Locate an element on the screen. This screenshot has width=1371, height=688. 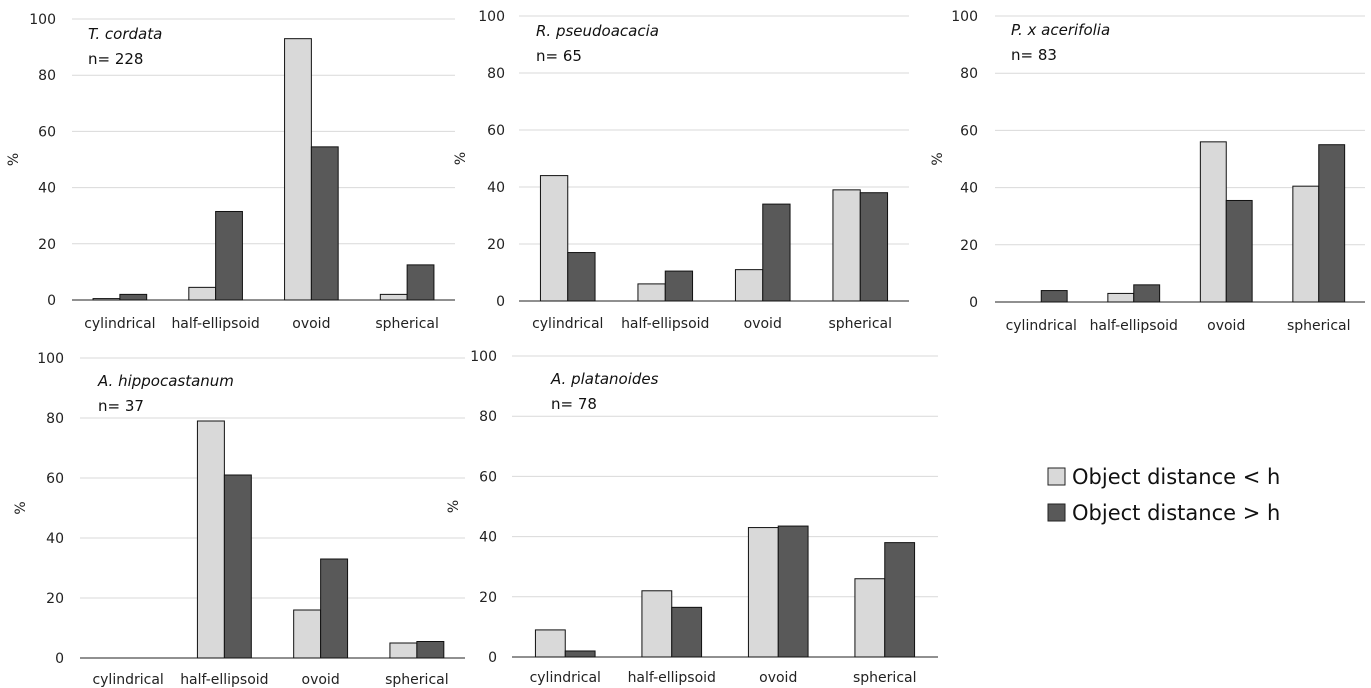
species-title: A. platanoides is located at coordinates (604, 379).